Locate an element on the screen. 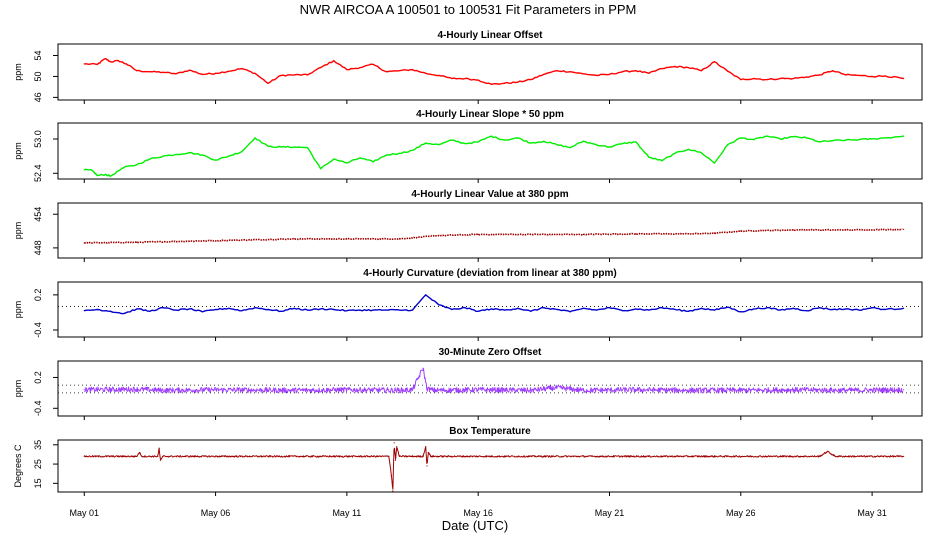 The height and width of the screenshot is (540, 936). y-tick-label: 53.0 is located at coordinates (38, 139).